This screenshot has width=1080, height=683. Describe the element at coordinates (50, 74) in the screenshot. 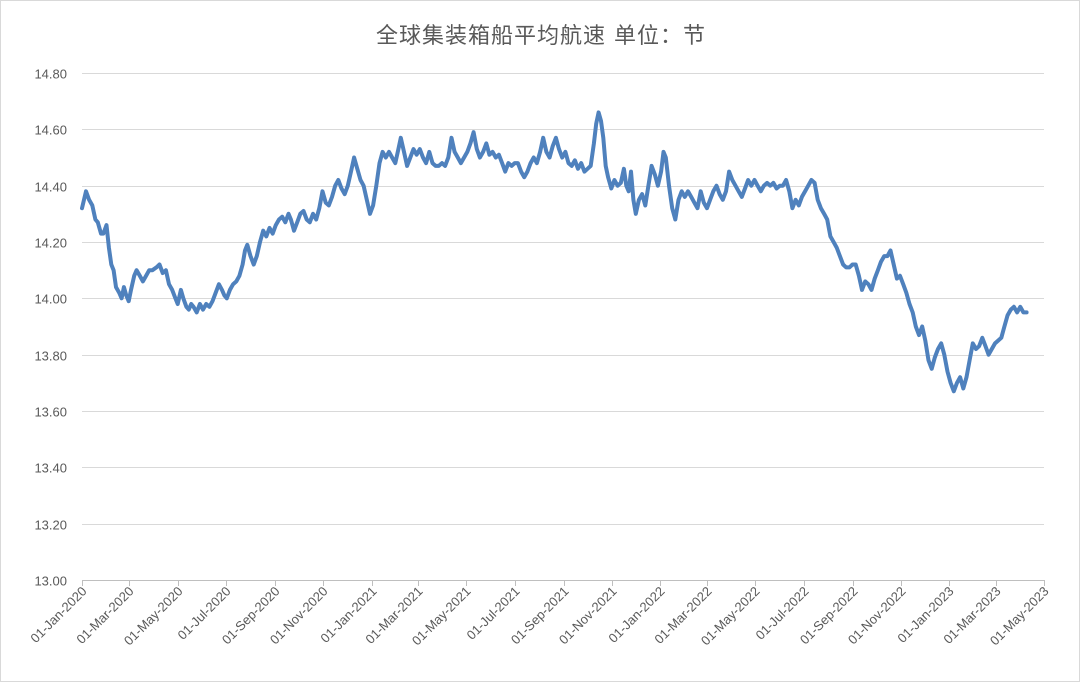

I see `y-tick-label: 14.80` at that location.